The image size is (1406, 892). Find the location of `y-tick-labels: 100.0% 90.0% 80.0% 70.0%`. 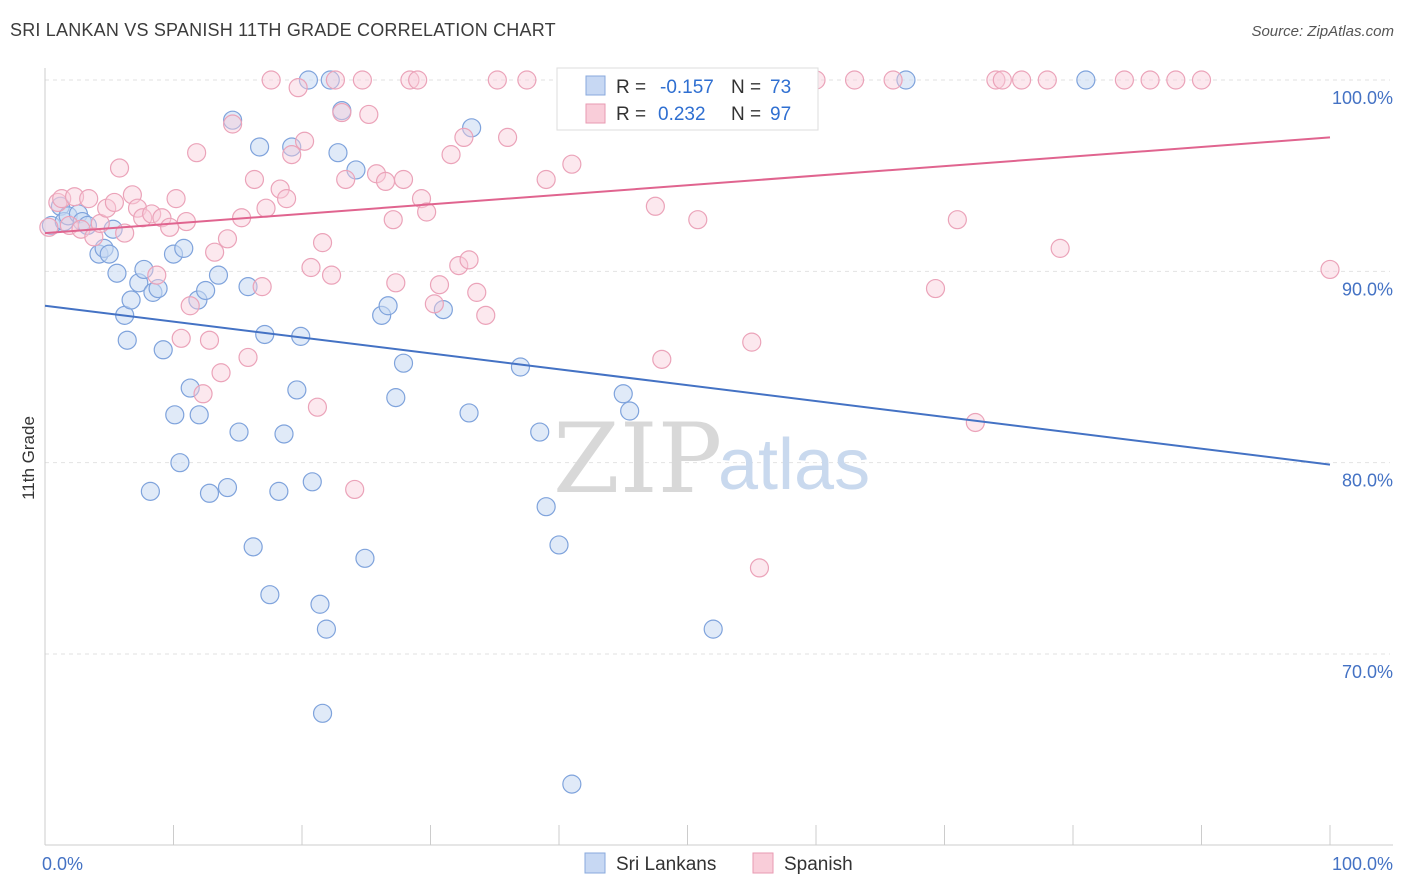

y-tick-labels: 100.0% 90.0% 80.0% 70.0% is located at coordinates (1362, 385).